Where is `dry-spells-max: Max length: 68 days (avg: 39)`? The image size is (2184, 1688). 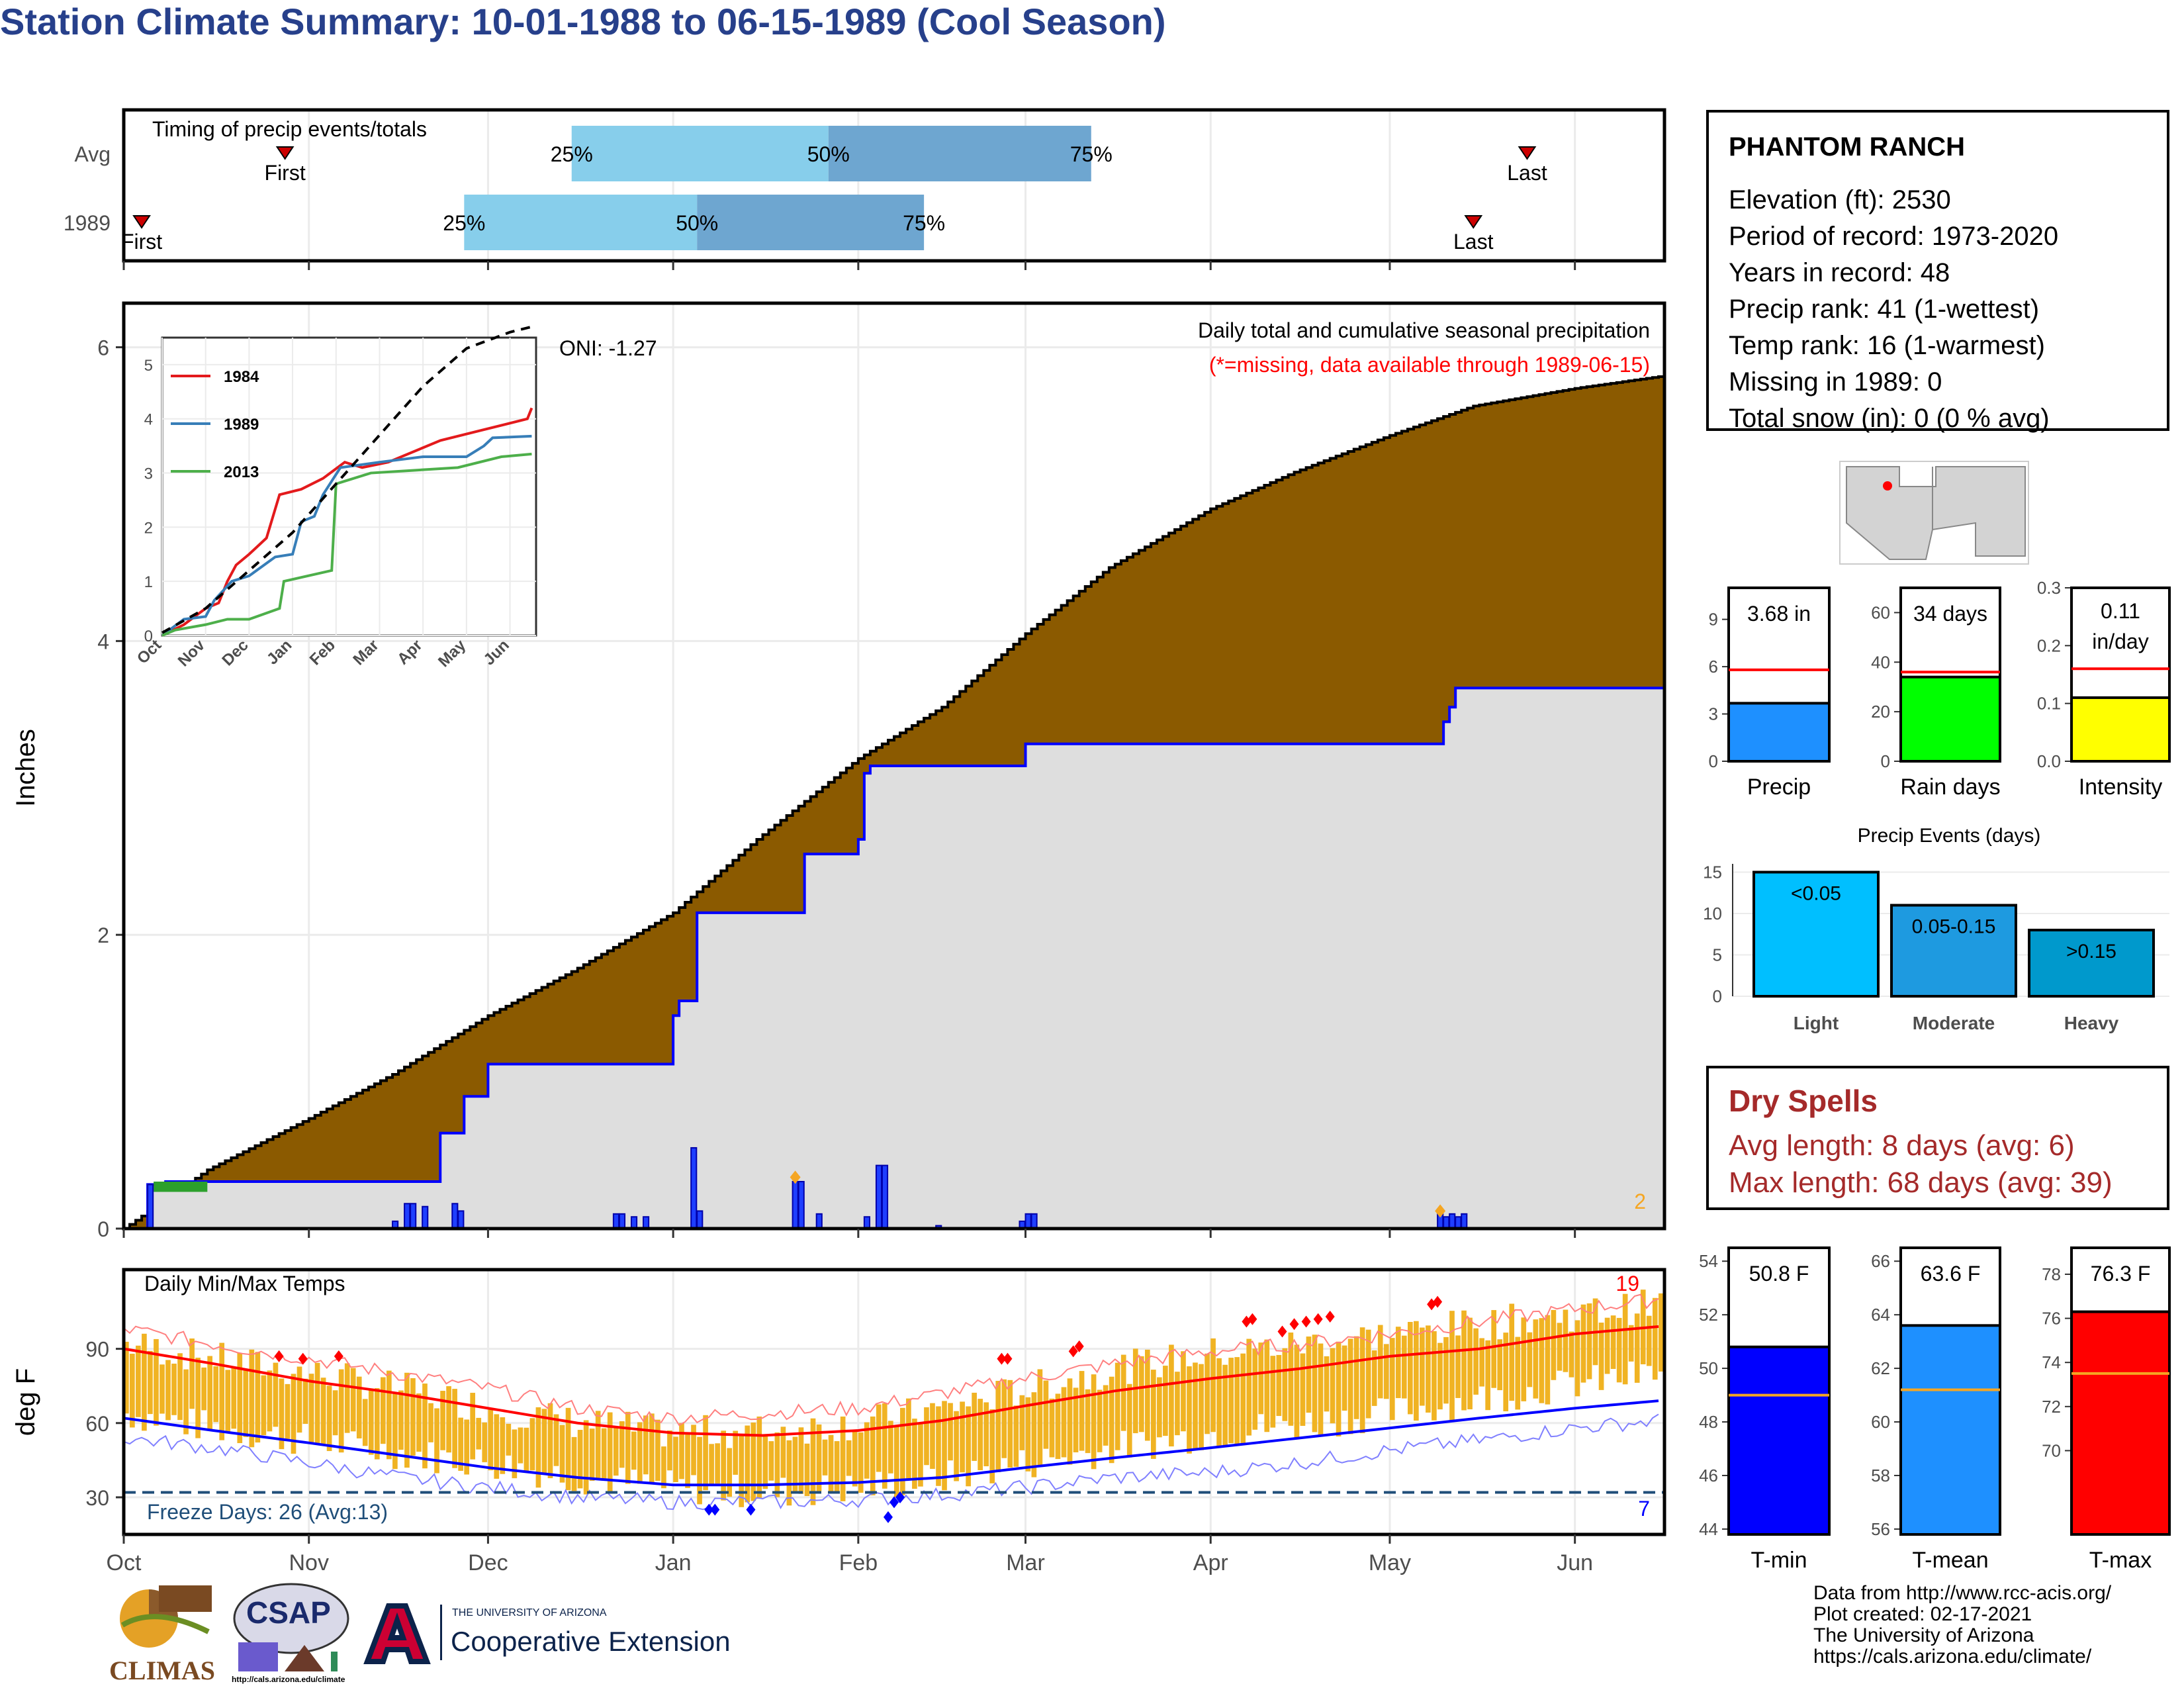 dry-spells-max: Max length: 68 days (avg: 39) is located at coordinates (1921, 1182).